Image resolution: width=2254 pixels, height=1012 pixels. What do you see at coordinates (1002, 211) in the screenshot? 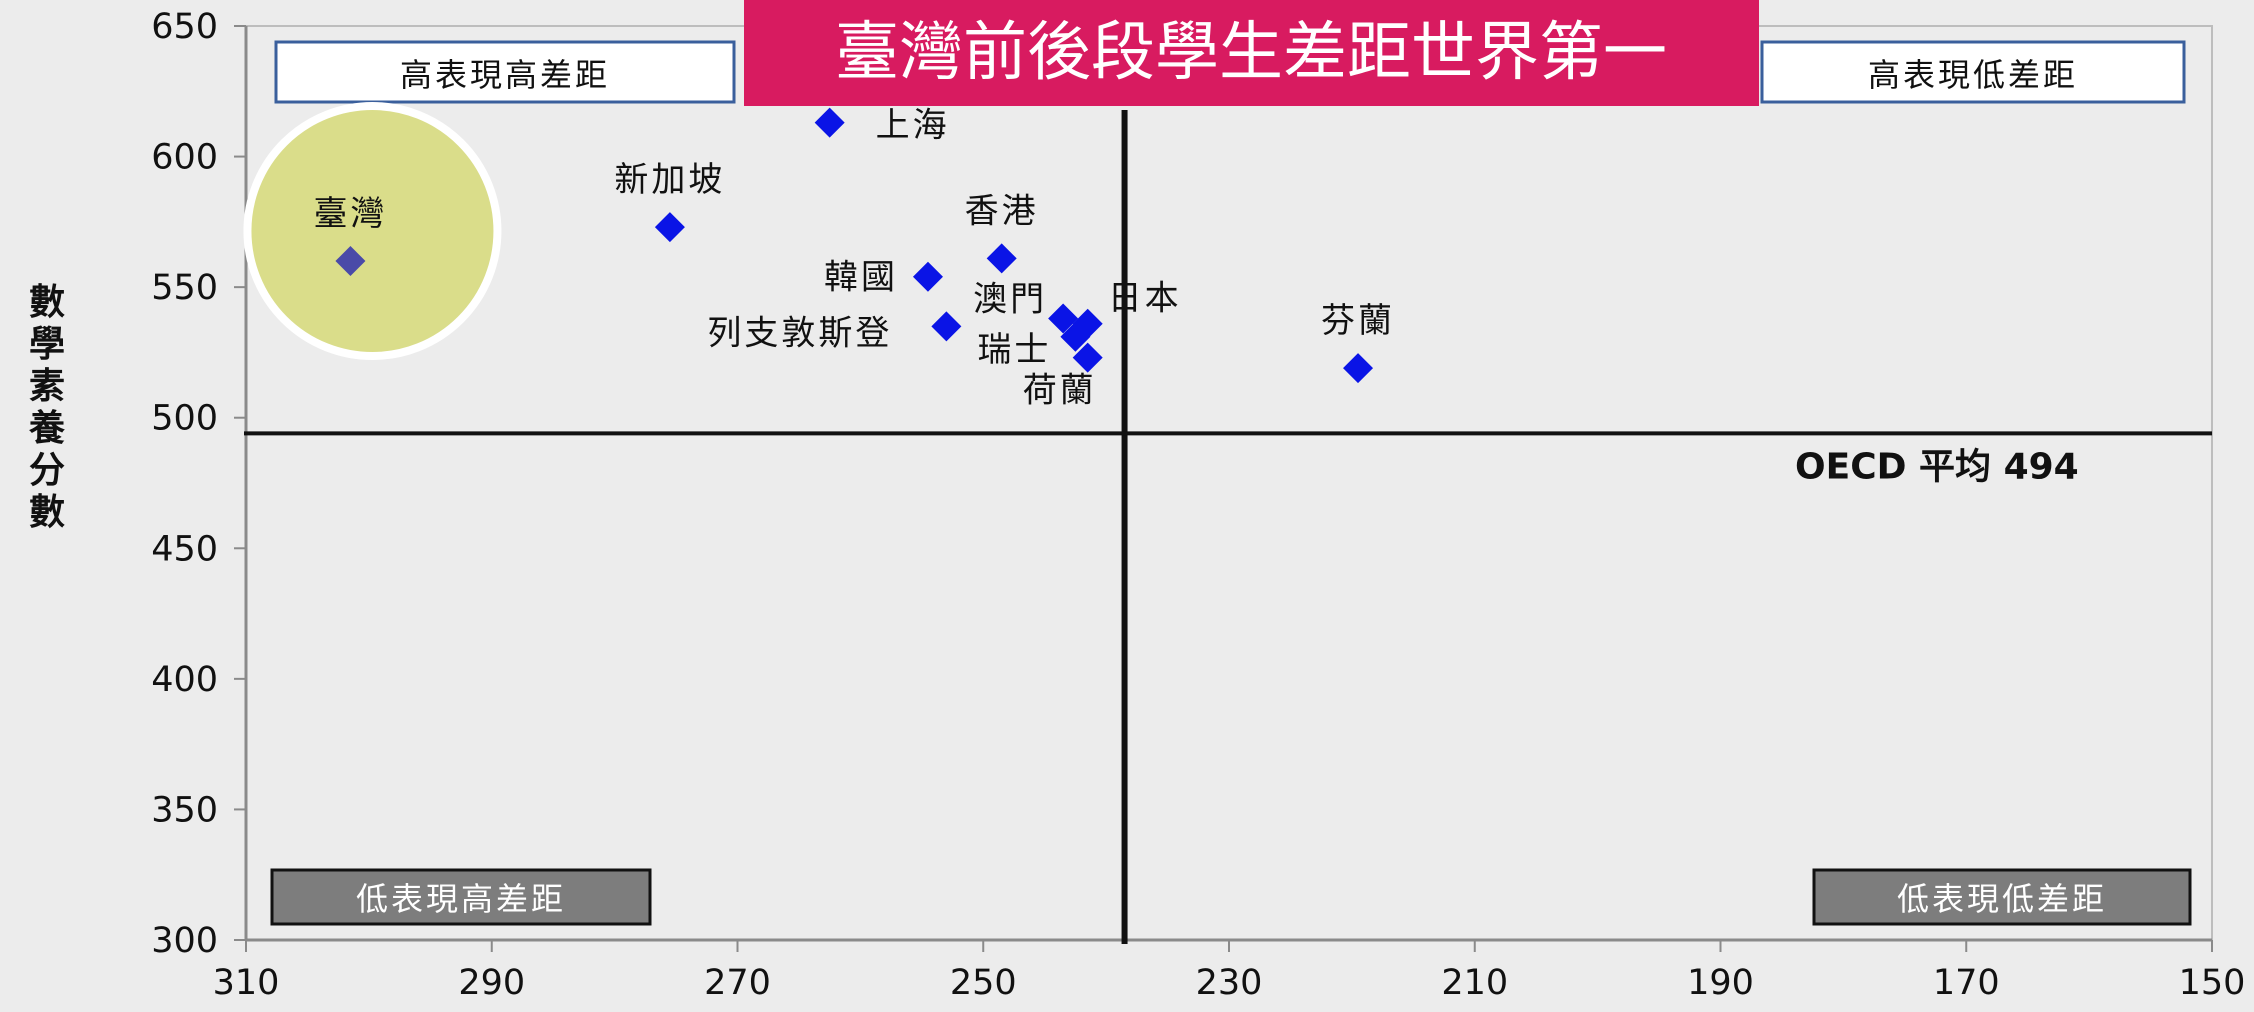
I see `data-point-label: 香港` at bounding box center [1002, 211].